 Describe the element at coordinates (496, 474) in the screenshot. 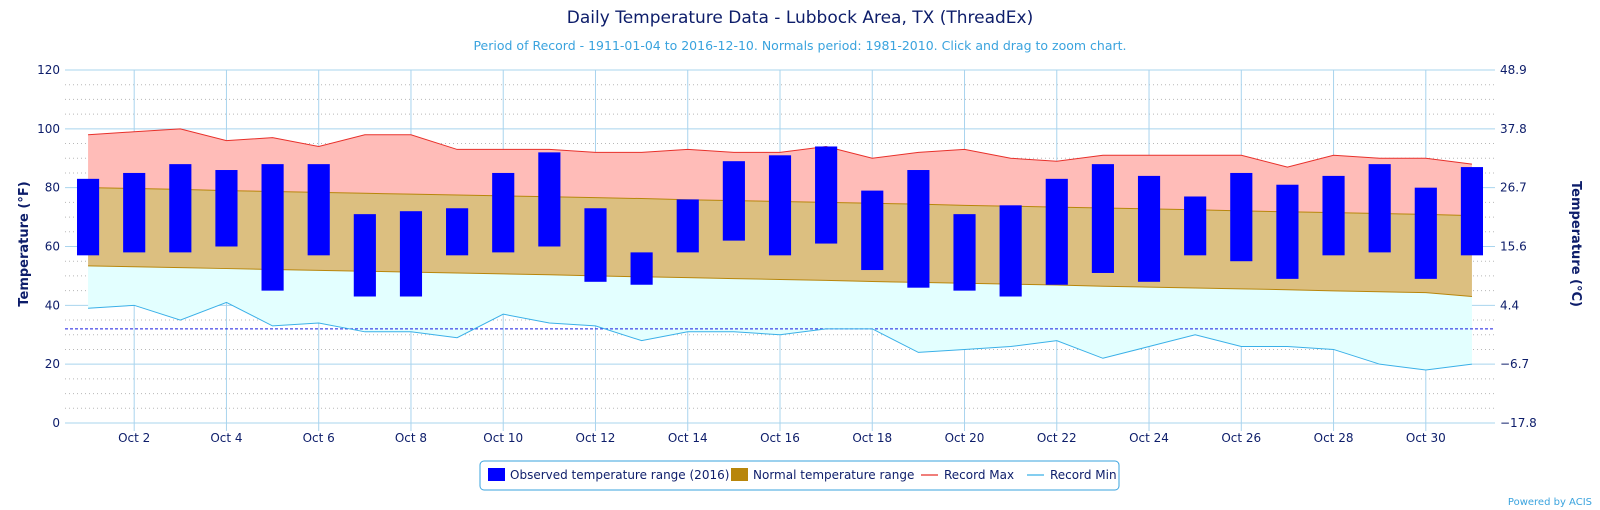

I see `legend-swatch-observed` at that location.